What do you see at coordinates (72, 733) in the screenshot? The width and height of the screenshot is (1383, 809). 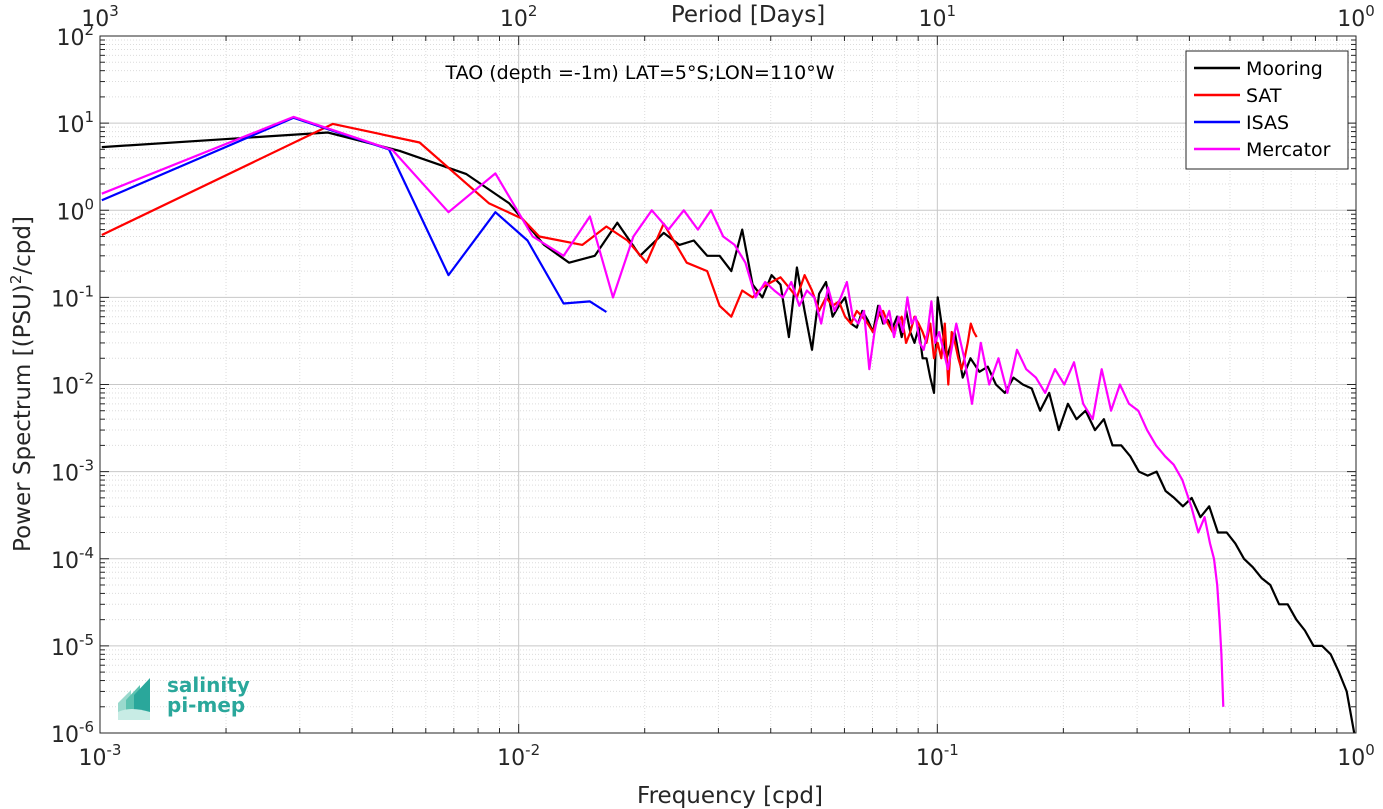 I see `y-tick-label: 10⁻⁶` at bounding box center [72, 733].